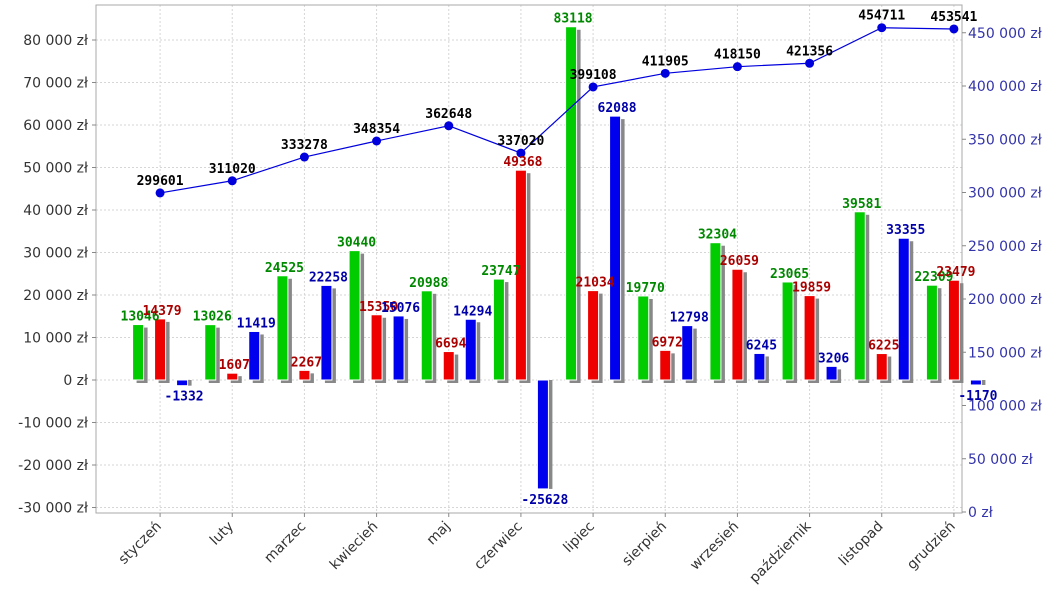 The image size is (1060, 600). I want to click on right-axis-tick-label: 0 zł, so click(980, 513).